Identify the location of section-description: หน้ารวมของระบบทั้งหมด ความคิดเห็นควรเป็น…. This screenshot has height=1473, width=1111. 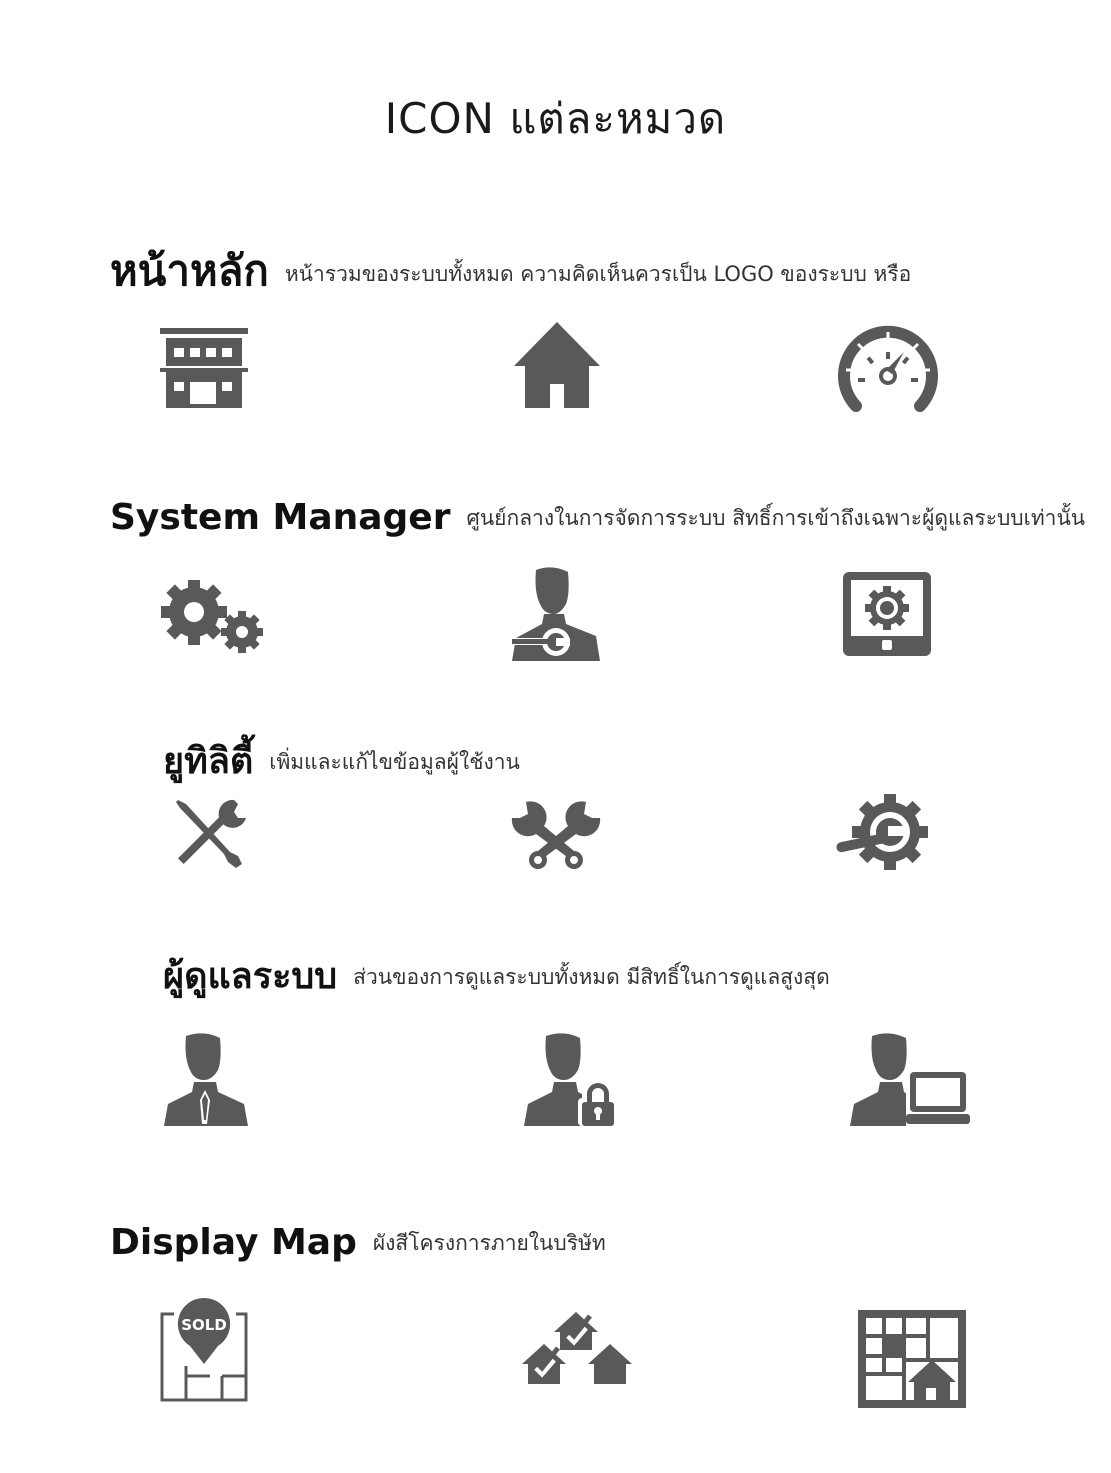
(598, 274).